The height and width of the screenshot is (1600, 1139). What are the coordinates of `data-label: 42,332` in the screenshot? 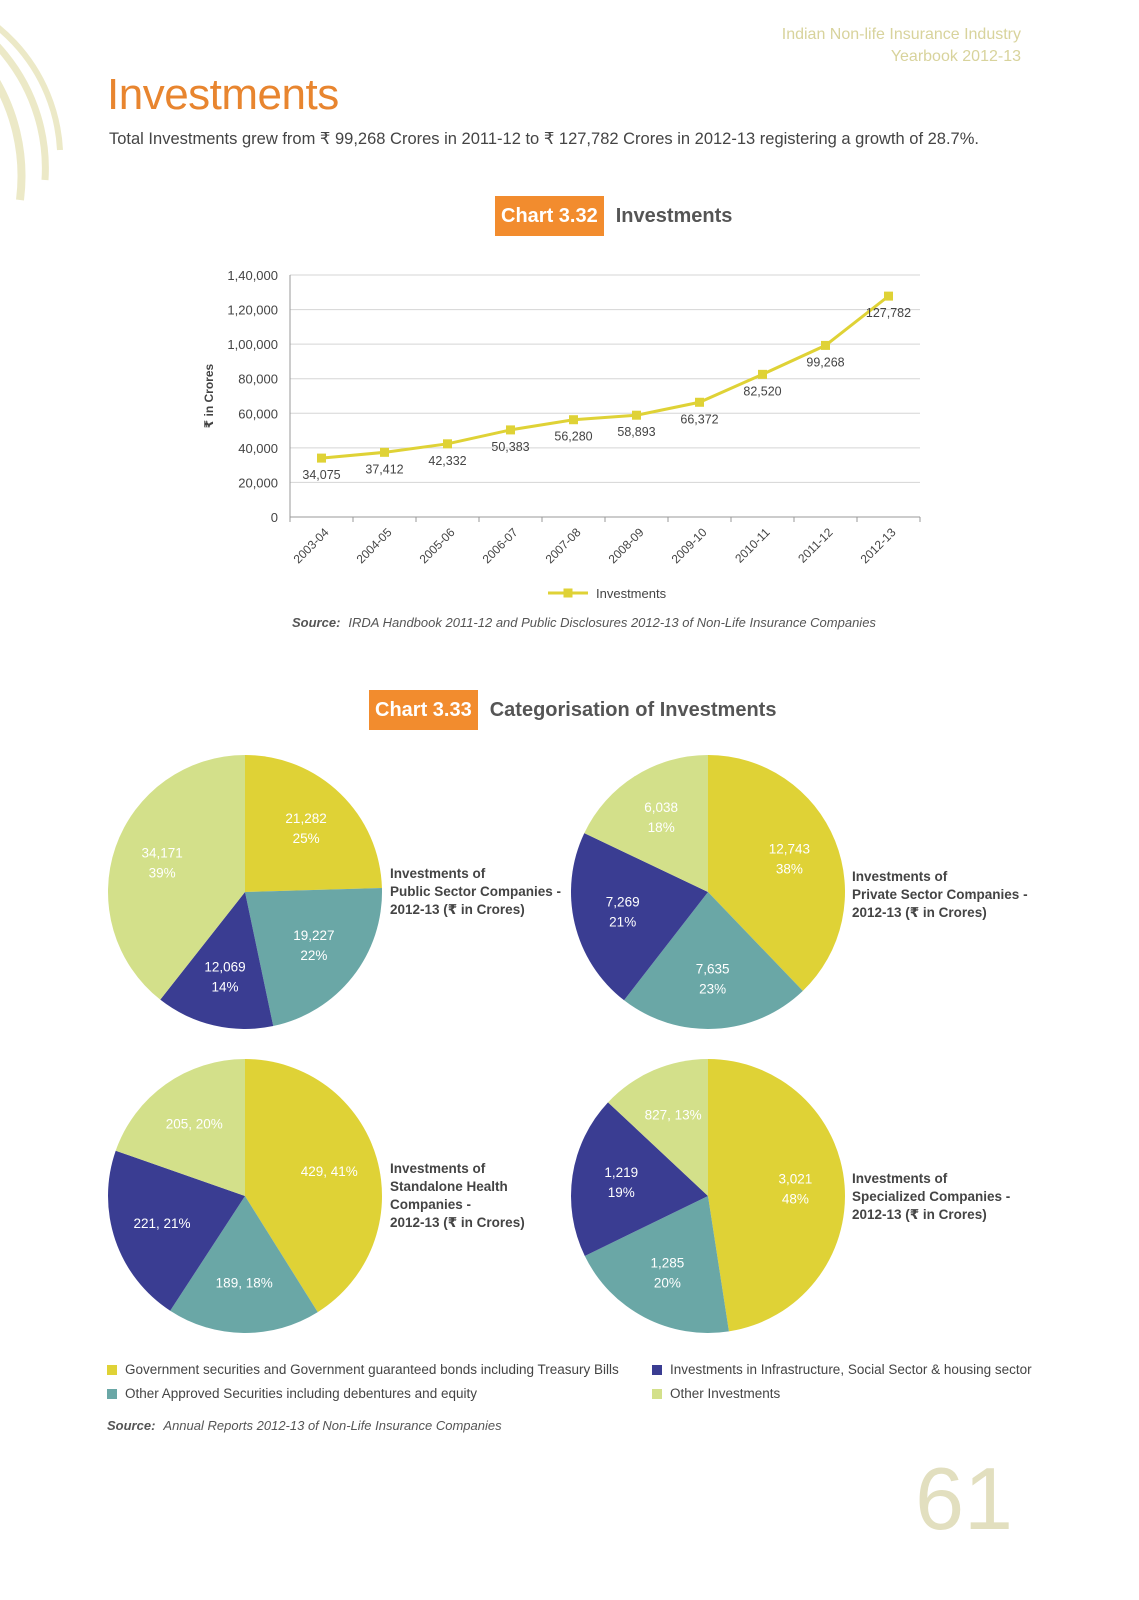 It's located at (447, 461).